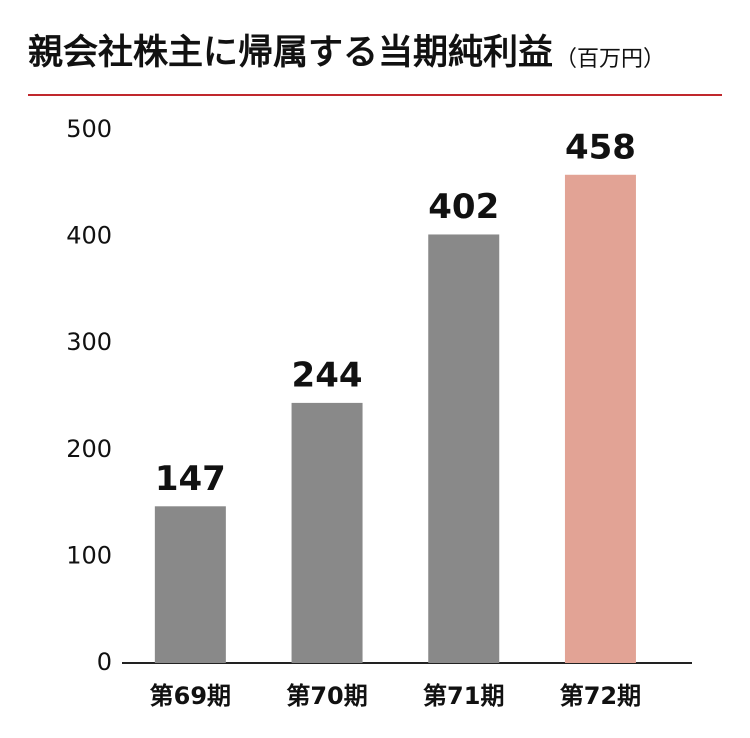 Image resolution: width=750 pixels, height=738 pixels. What do you see at coordinates (89, 129) in the screenshot?
I see `y-tick-label: 500` at bounding box center [89, 129].